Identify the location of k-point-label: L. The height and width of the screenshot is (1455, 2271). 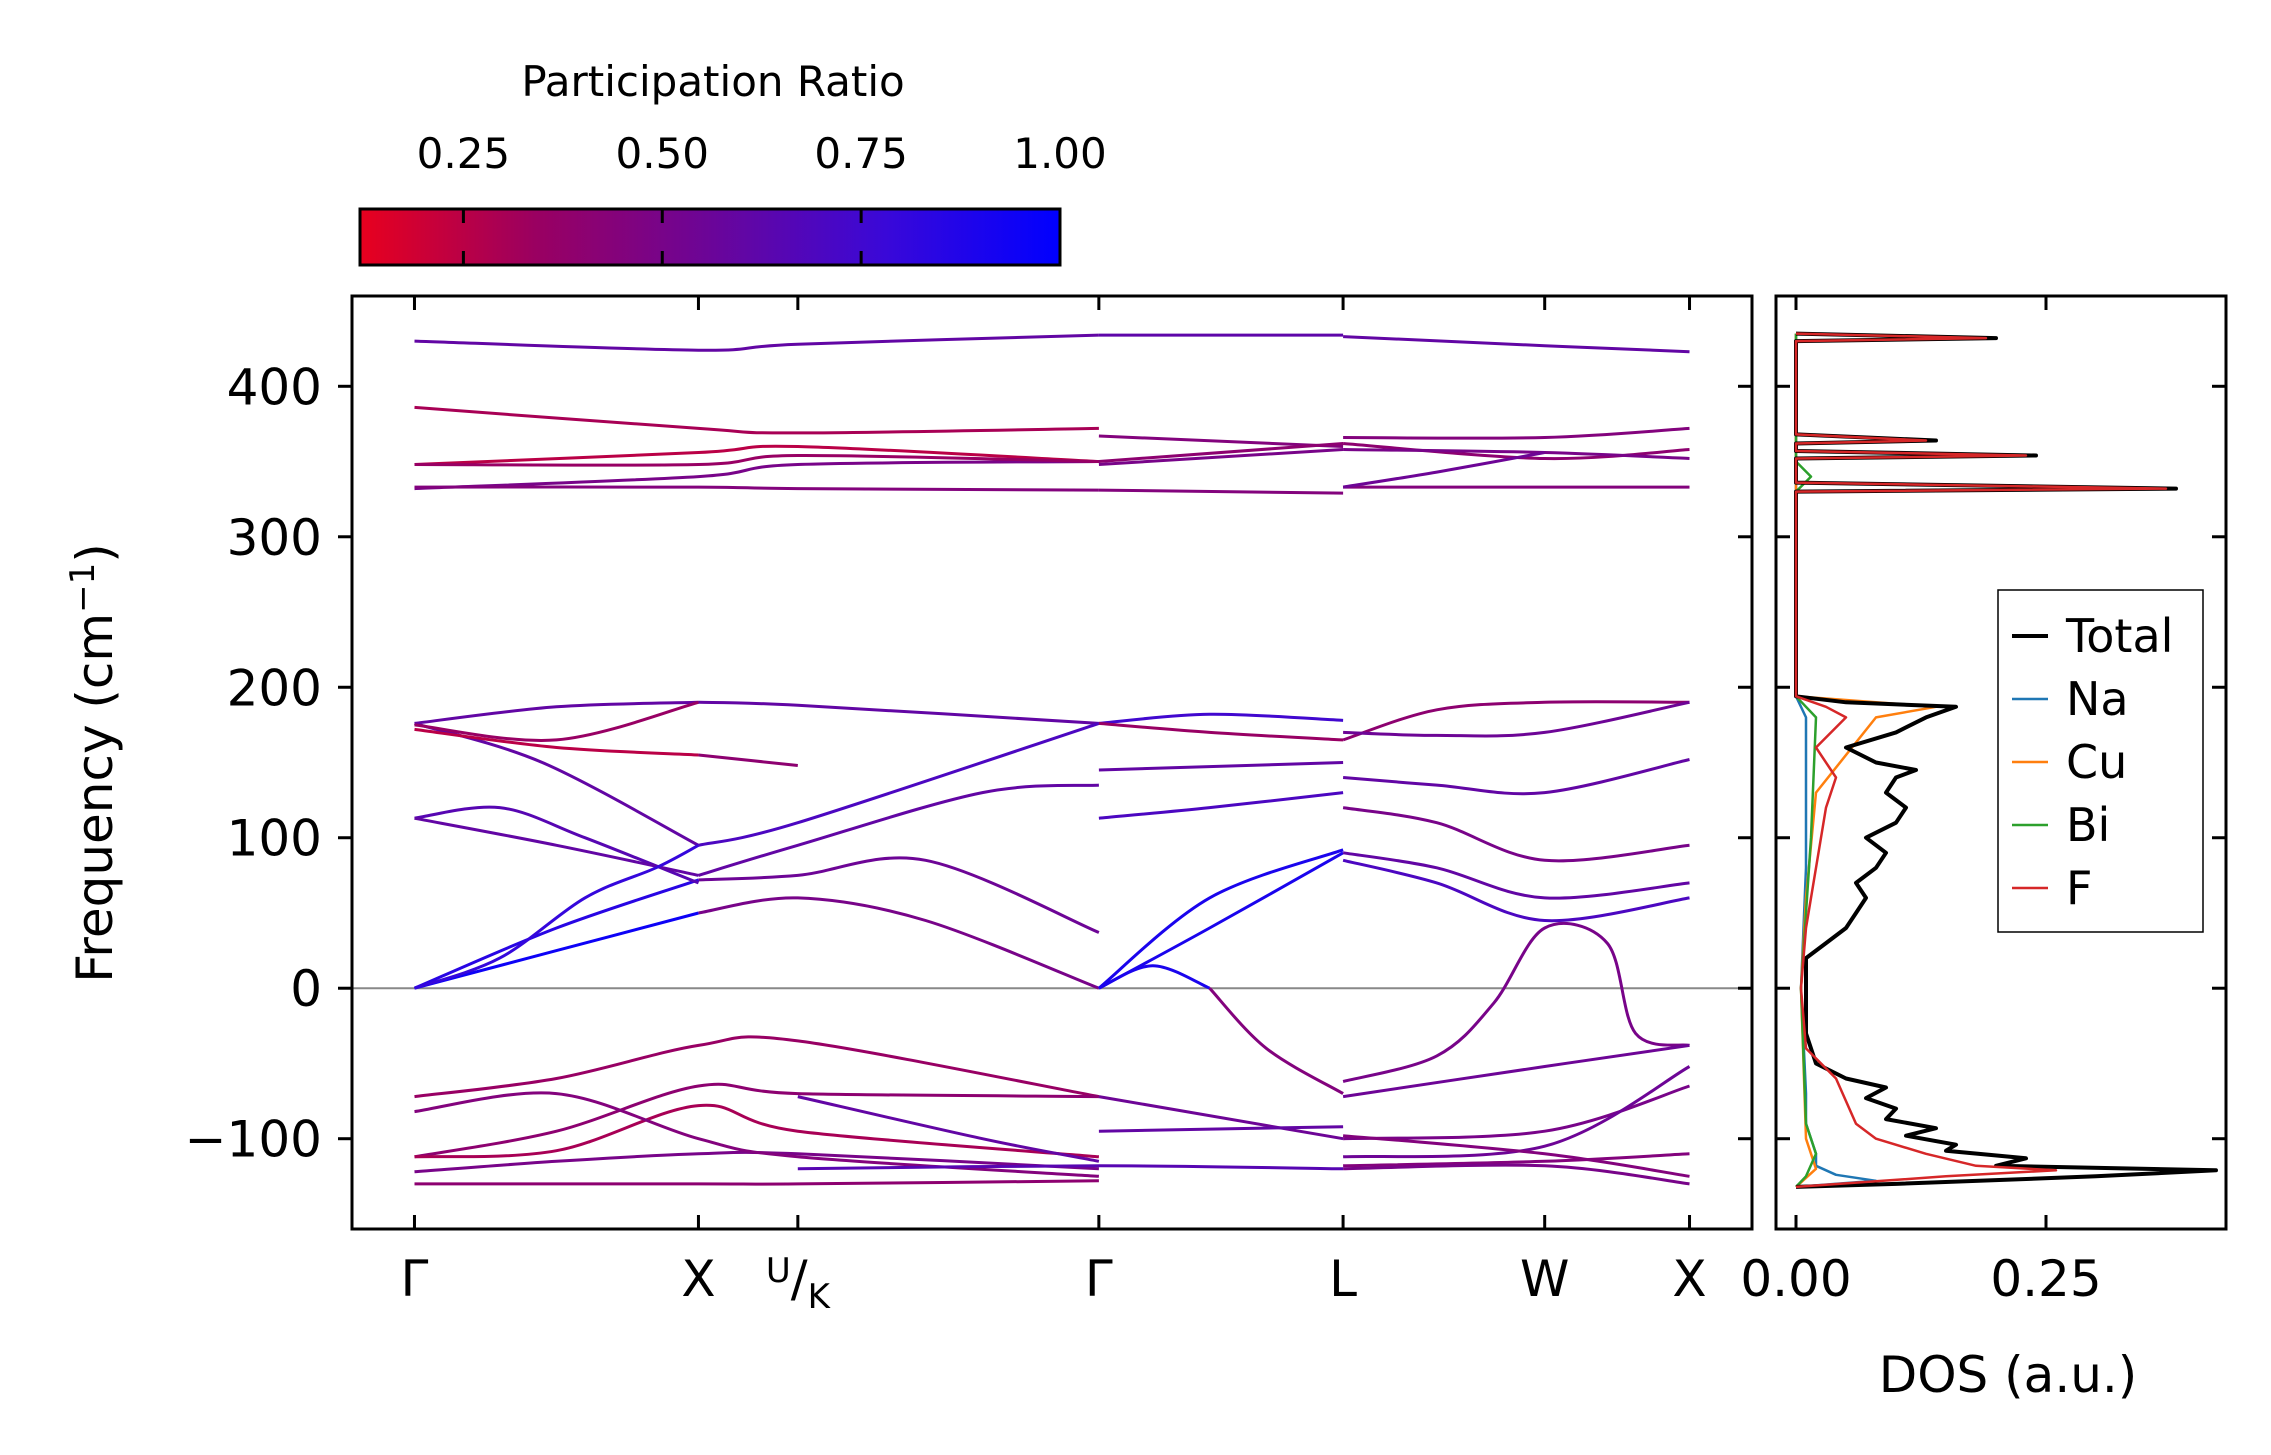
(1343, 1279).